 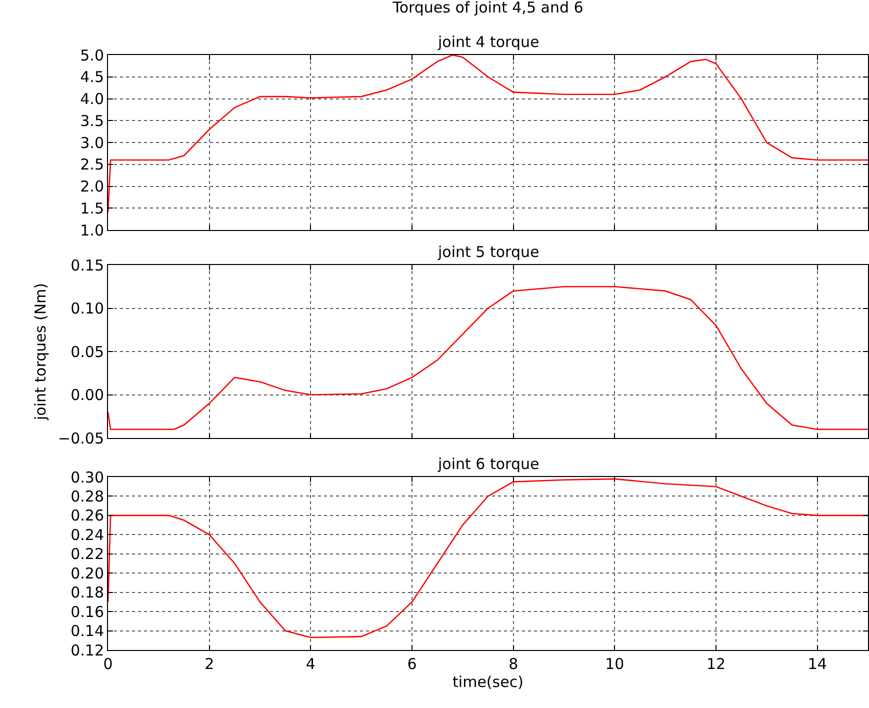 What do you see at coordinates (87, 265) in the screenshot?
I see `y-tick-label: 0.15` at bounding box center [87, 265].